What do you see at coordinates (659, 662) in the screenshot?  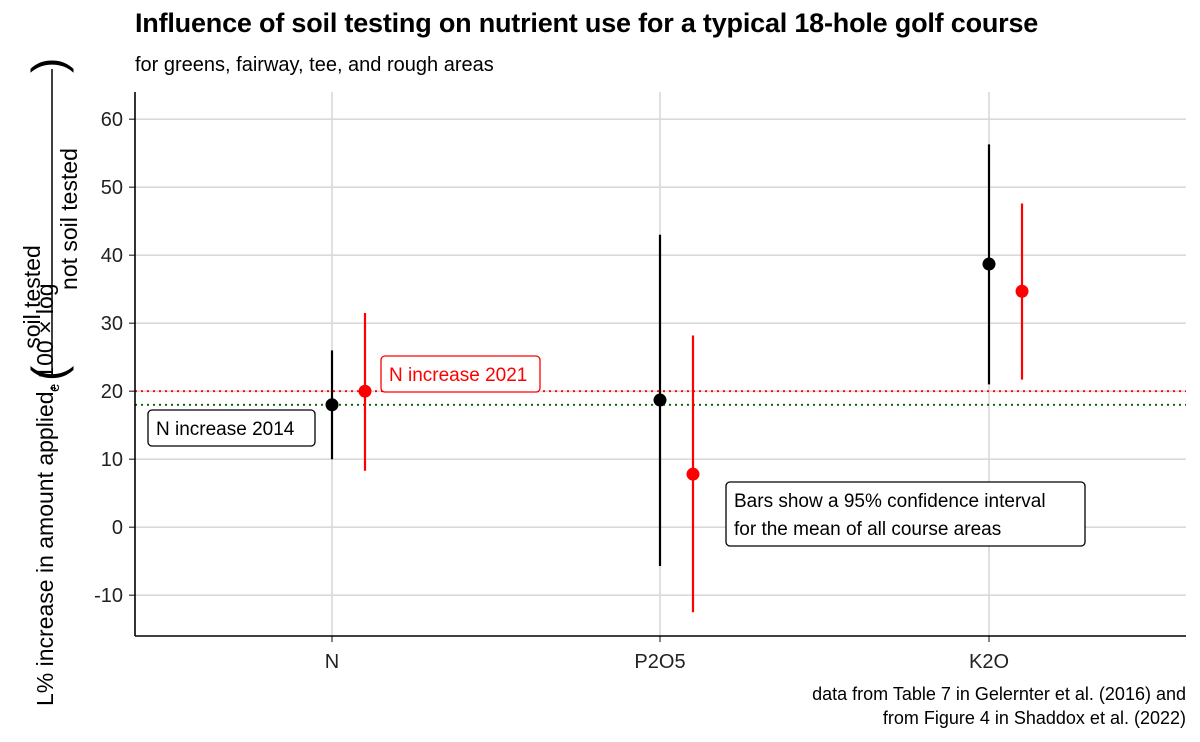 I see `x-tick-label: P2O5` at bounding box center [659, 662].